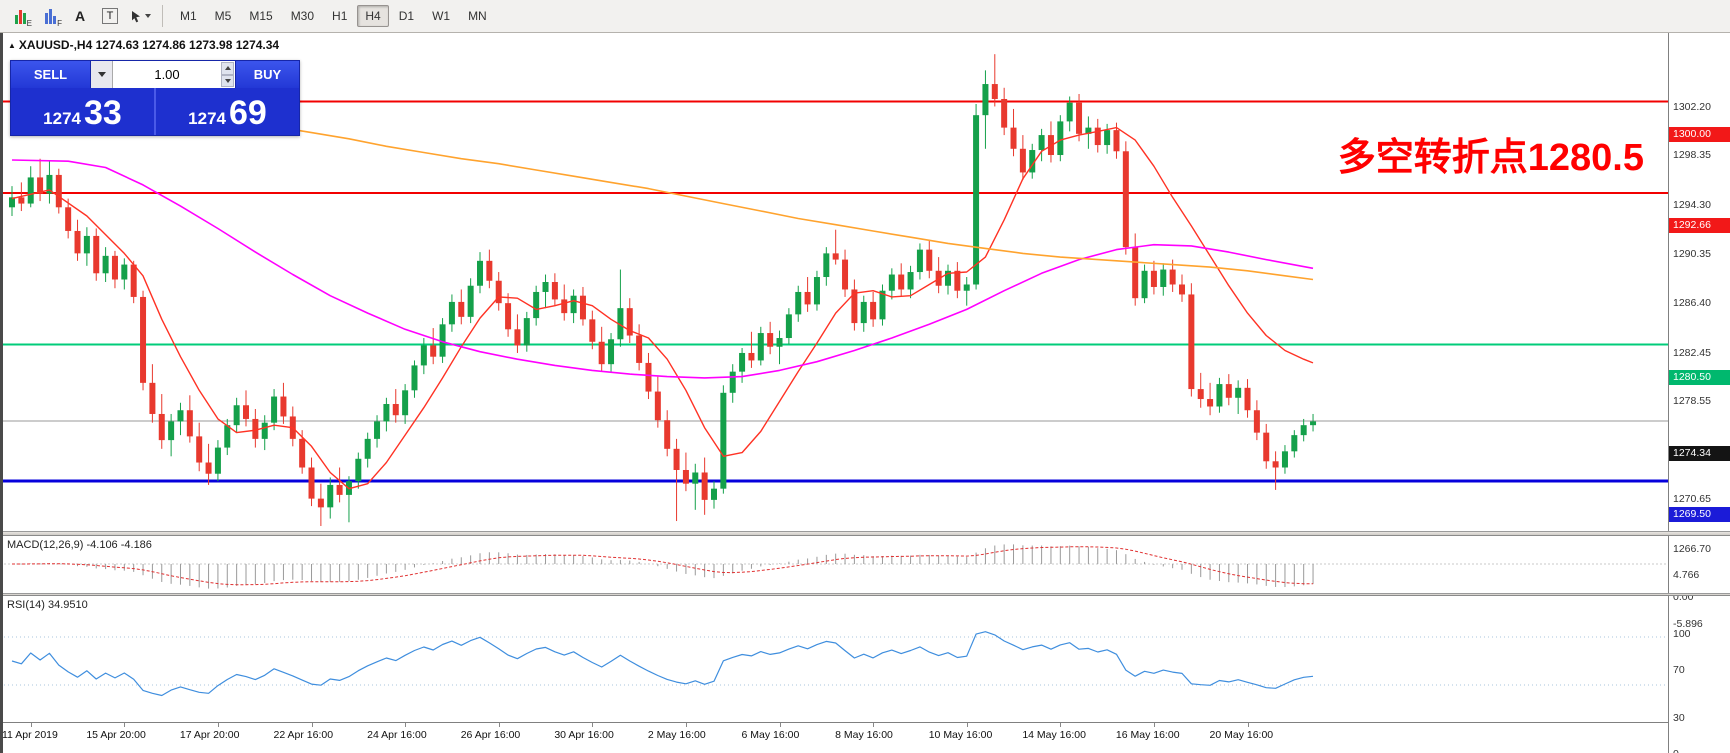  I want to click on axis-tick-label: 1270.65, so click(1692, 499).